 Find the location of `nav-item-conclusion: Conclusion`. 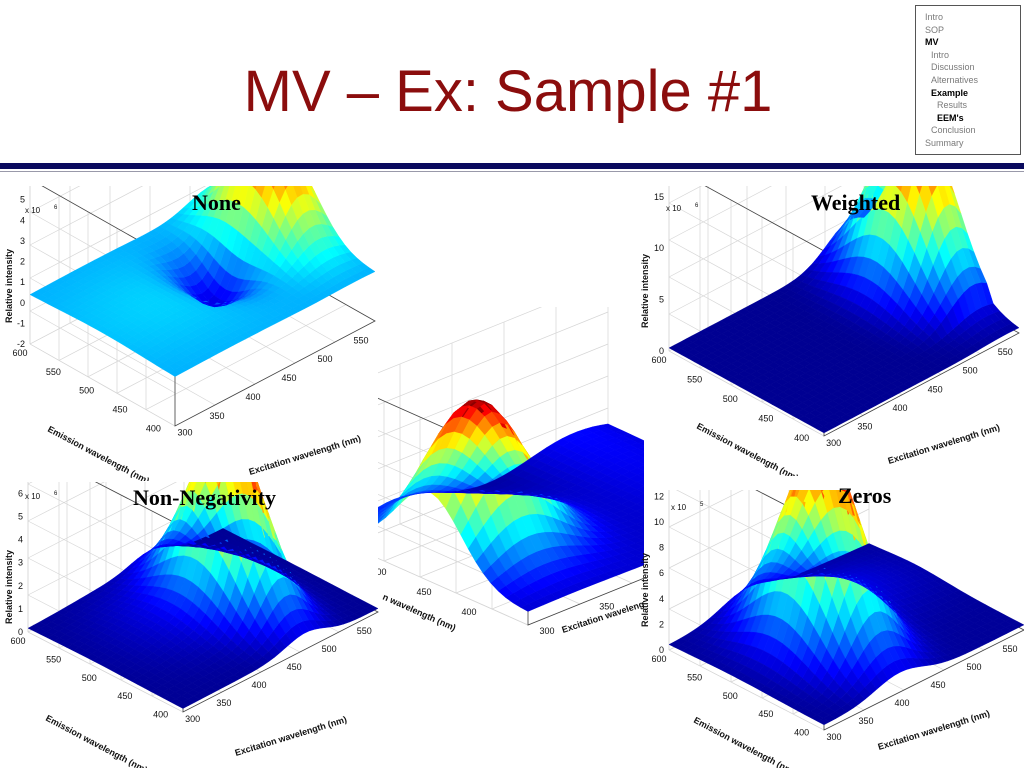

nav-item-conclusion: Conclusion is located at coordinates (953, 130).